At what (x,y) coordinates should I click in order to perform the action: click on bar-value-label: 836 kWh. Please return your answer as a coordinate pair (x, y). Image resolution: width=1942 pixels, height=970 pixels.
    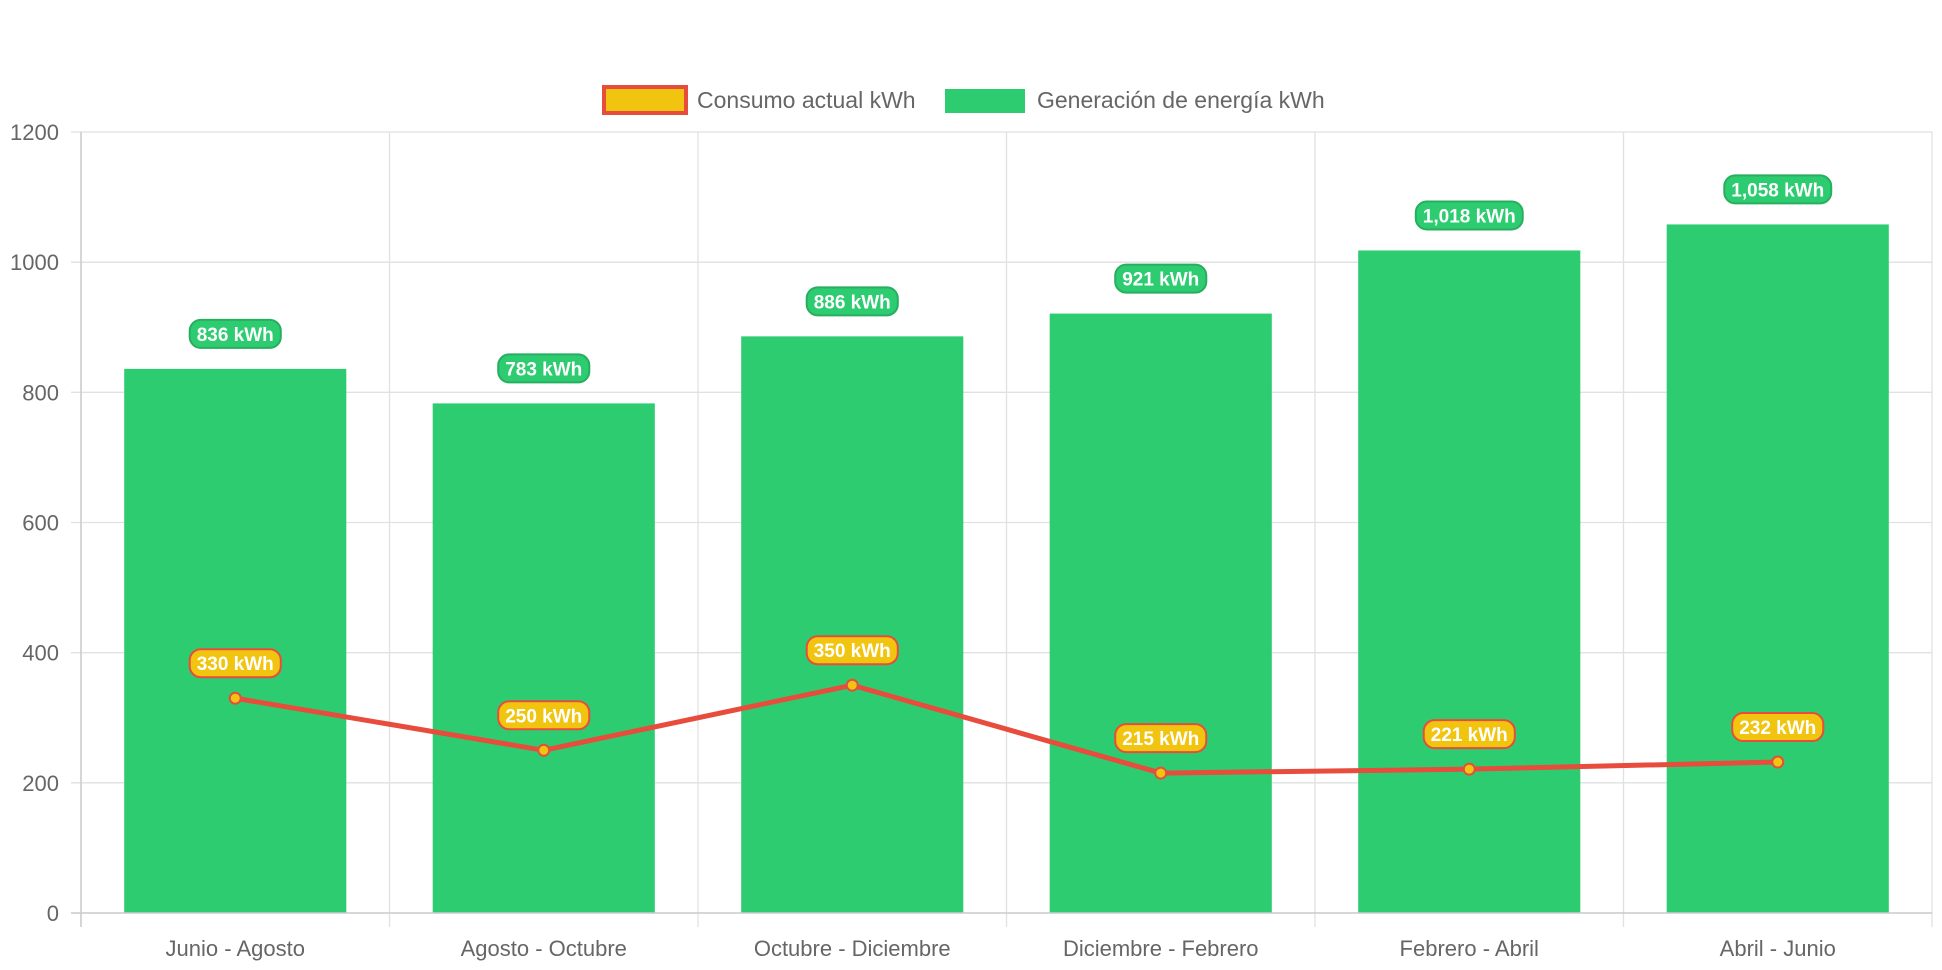
    Looking at the image, I should click on (235, 333).